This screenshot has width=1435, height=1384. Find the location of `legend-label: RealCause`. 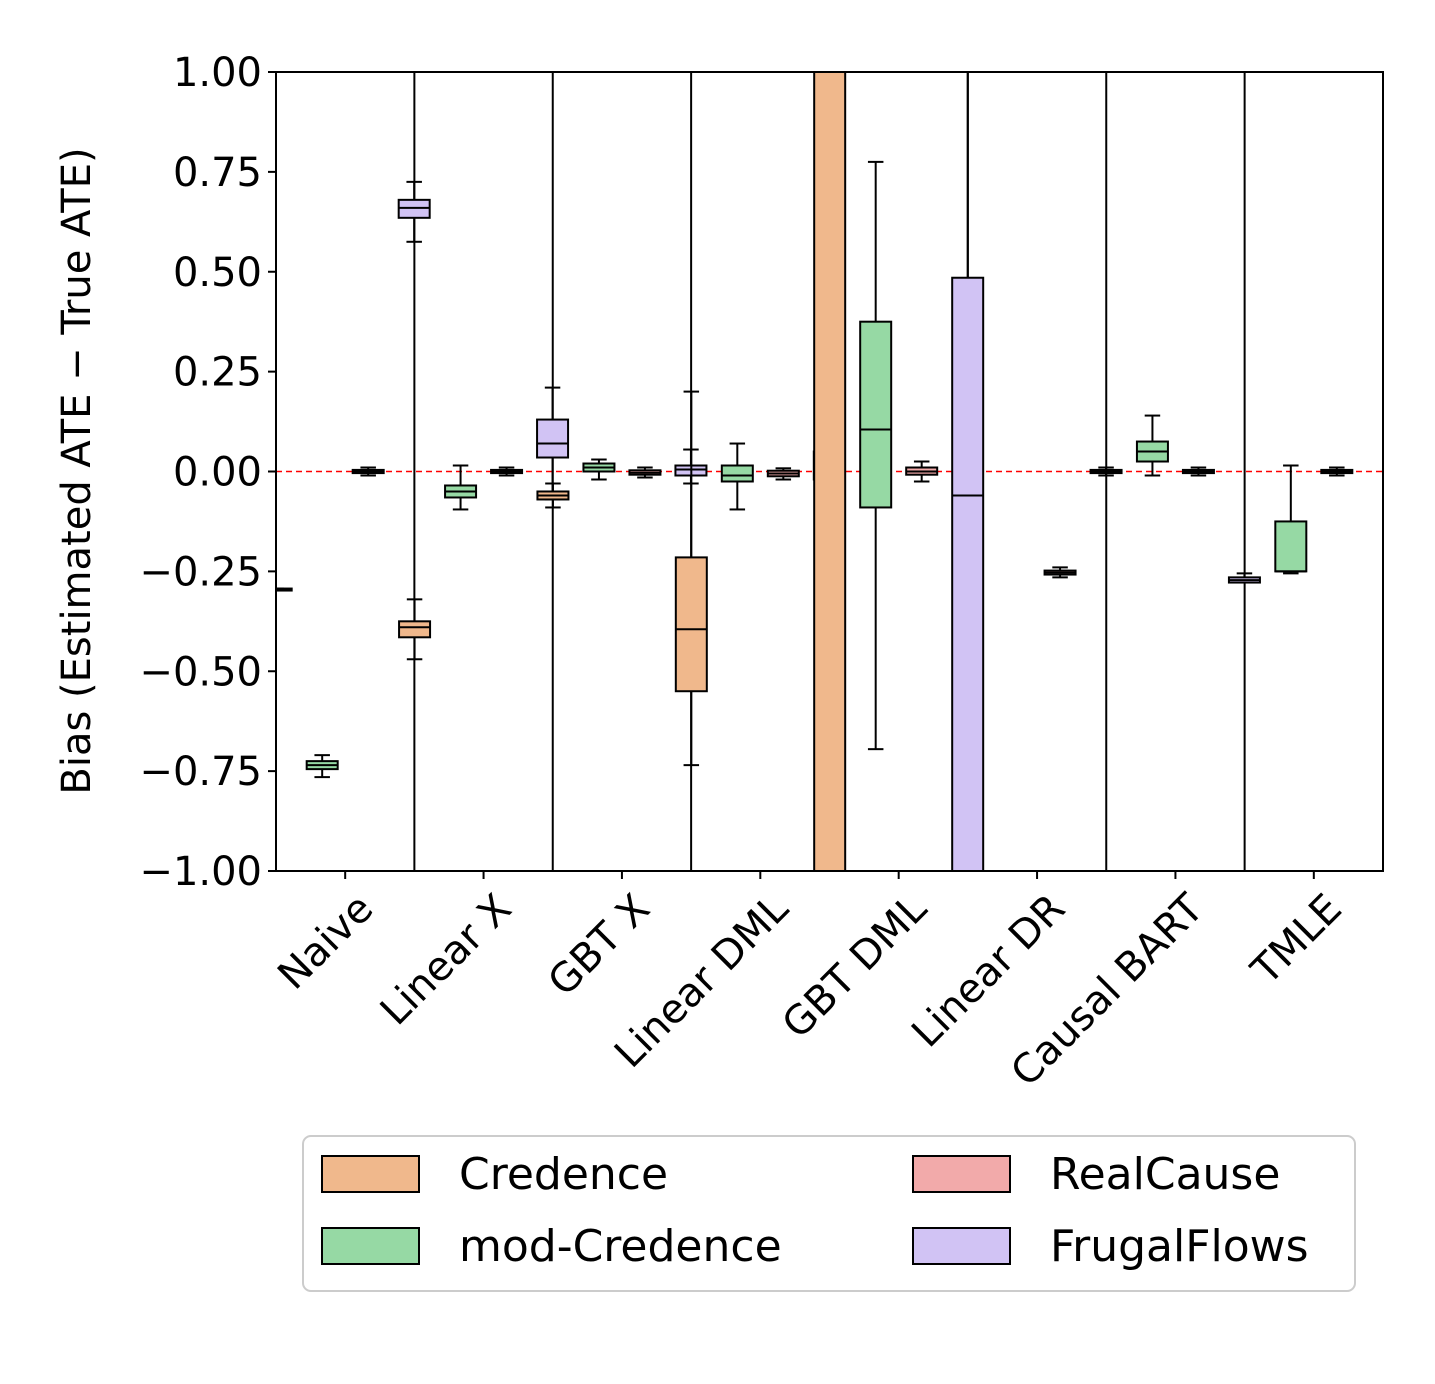

legend-label: RealCause is located at coordinates (1165, 1174).